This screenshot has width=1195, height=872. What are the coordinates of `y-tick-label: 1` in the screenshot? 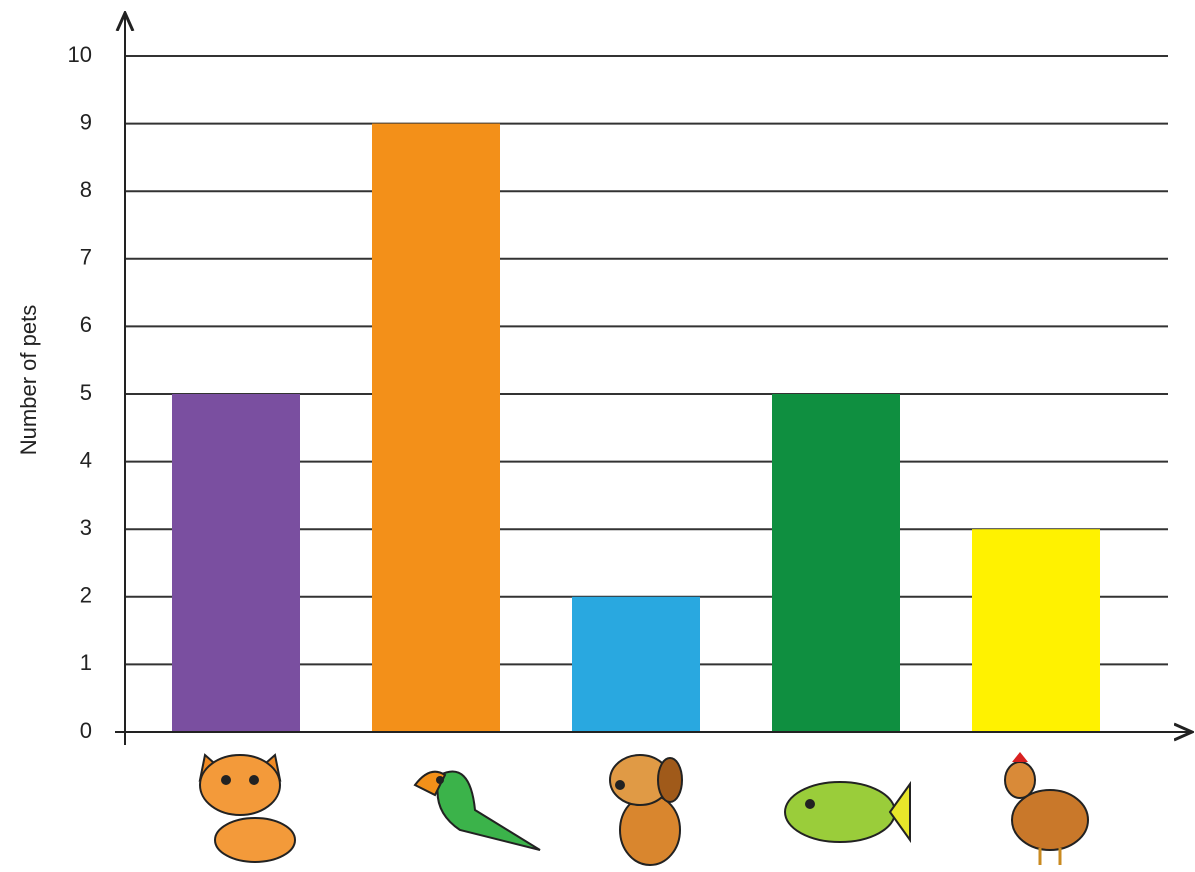 It's located at (86, 662).